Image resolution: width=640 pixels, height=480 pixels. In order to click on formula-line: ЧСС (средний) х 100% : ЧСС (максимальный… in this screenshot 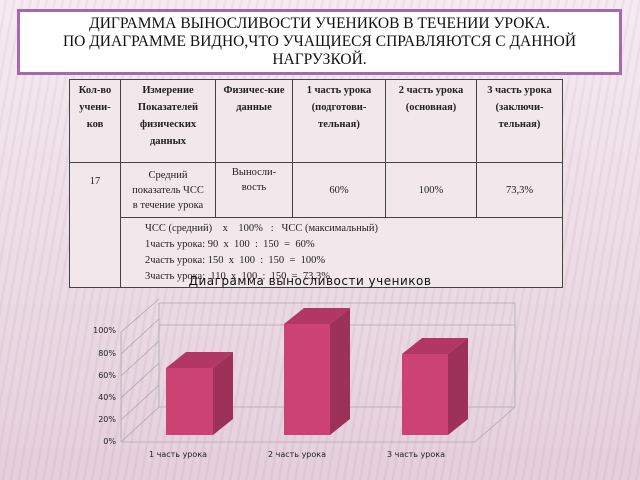, I will do `click(261, 228)`.